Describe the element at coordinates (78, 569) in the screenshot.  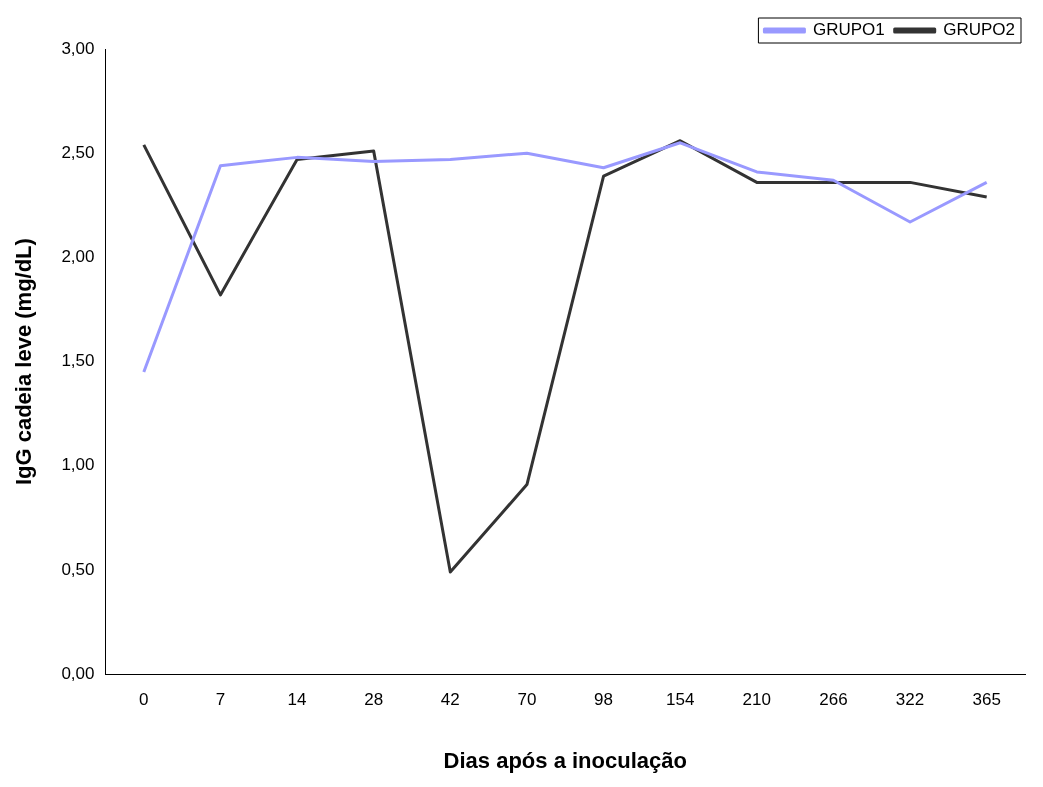
I see `y-tick-label: 0,50` at that location.